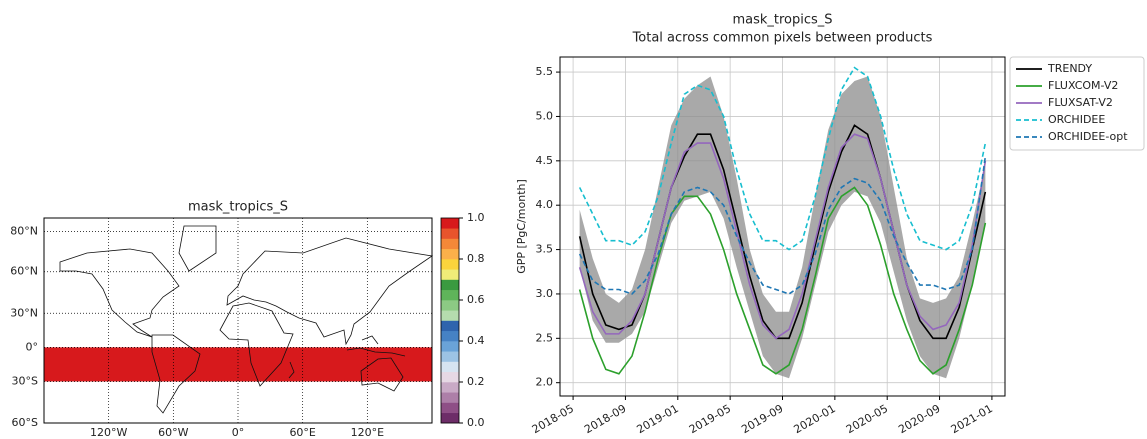  What do you see at coordinates (545, 293) in the screenshot?
I see `y-tick-label: 3.0` at bounding box center [545, 293].